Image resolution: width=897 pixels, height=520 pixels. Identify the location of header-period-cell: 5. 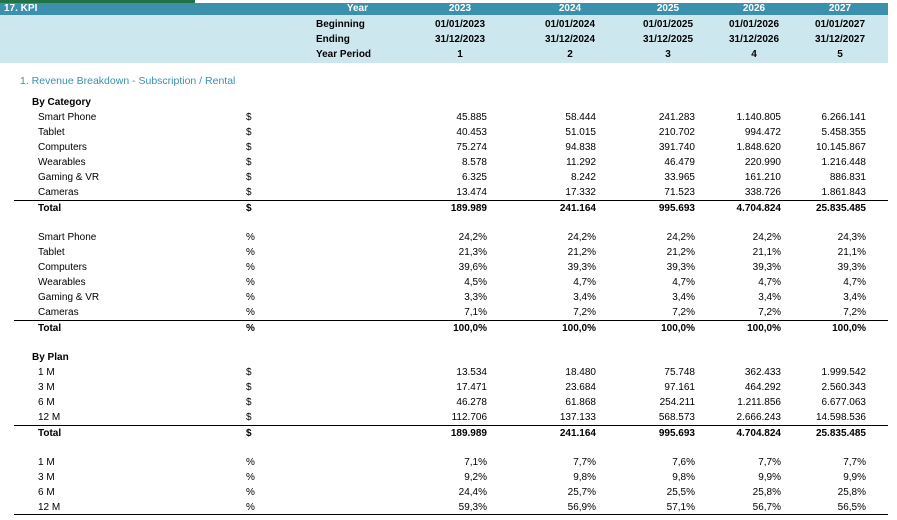
(840, 54).